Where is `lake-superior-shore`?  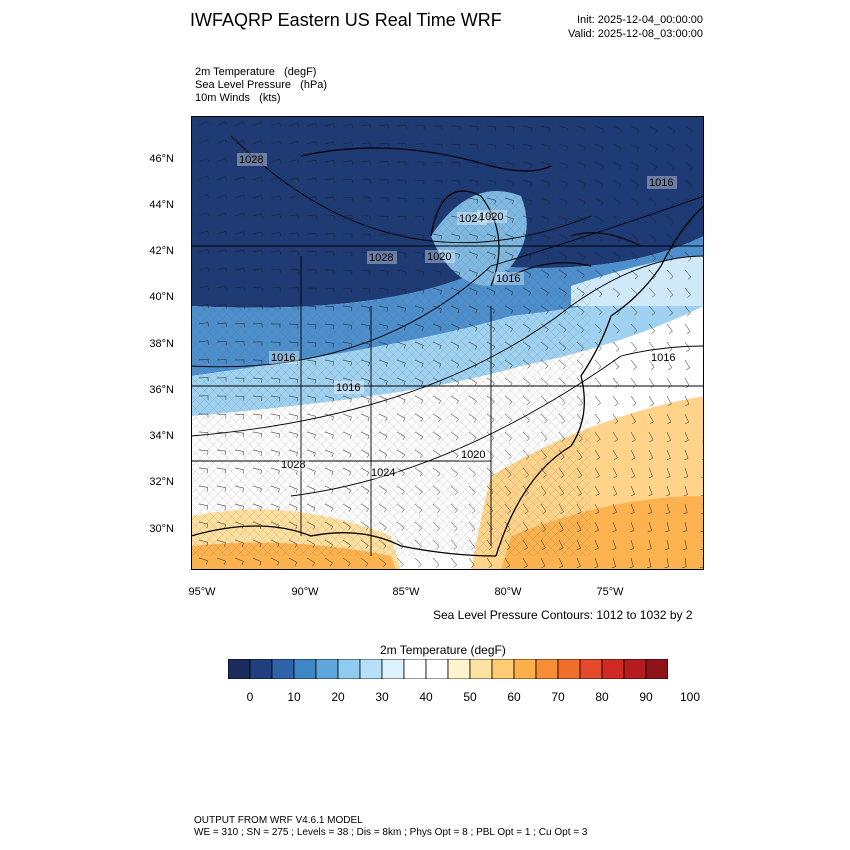 lake-superior-shore is located at coordinates (426, 159).